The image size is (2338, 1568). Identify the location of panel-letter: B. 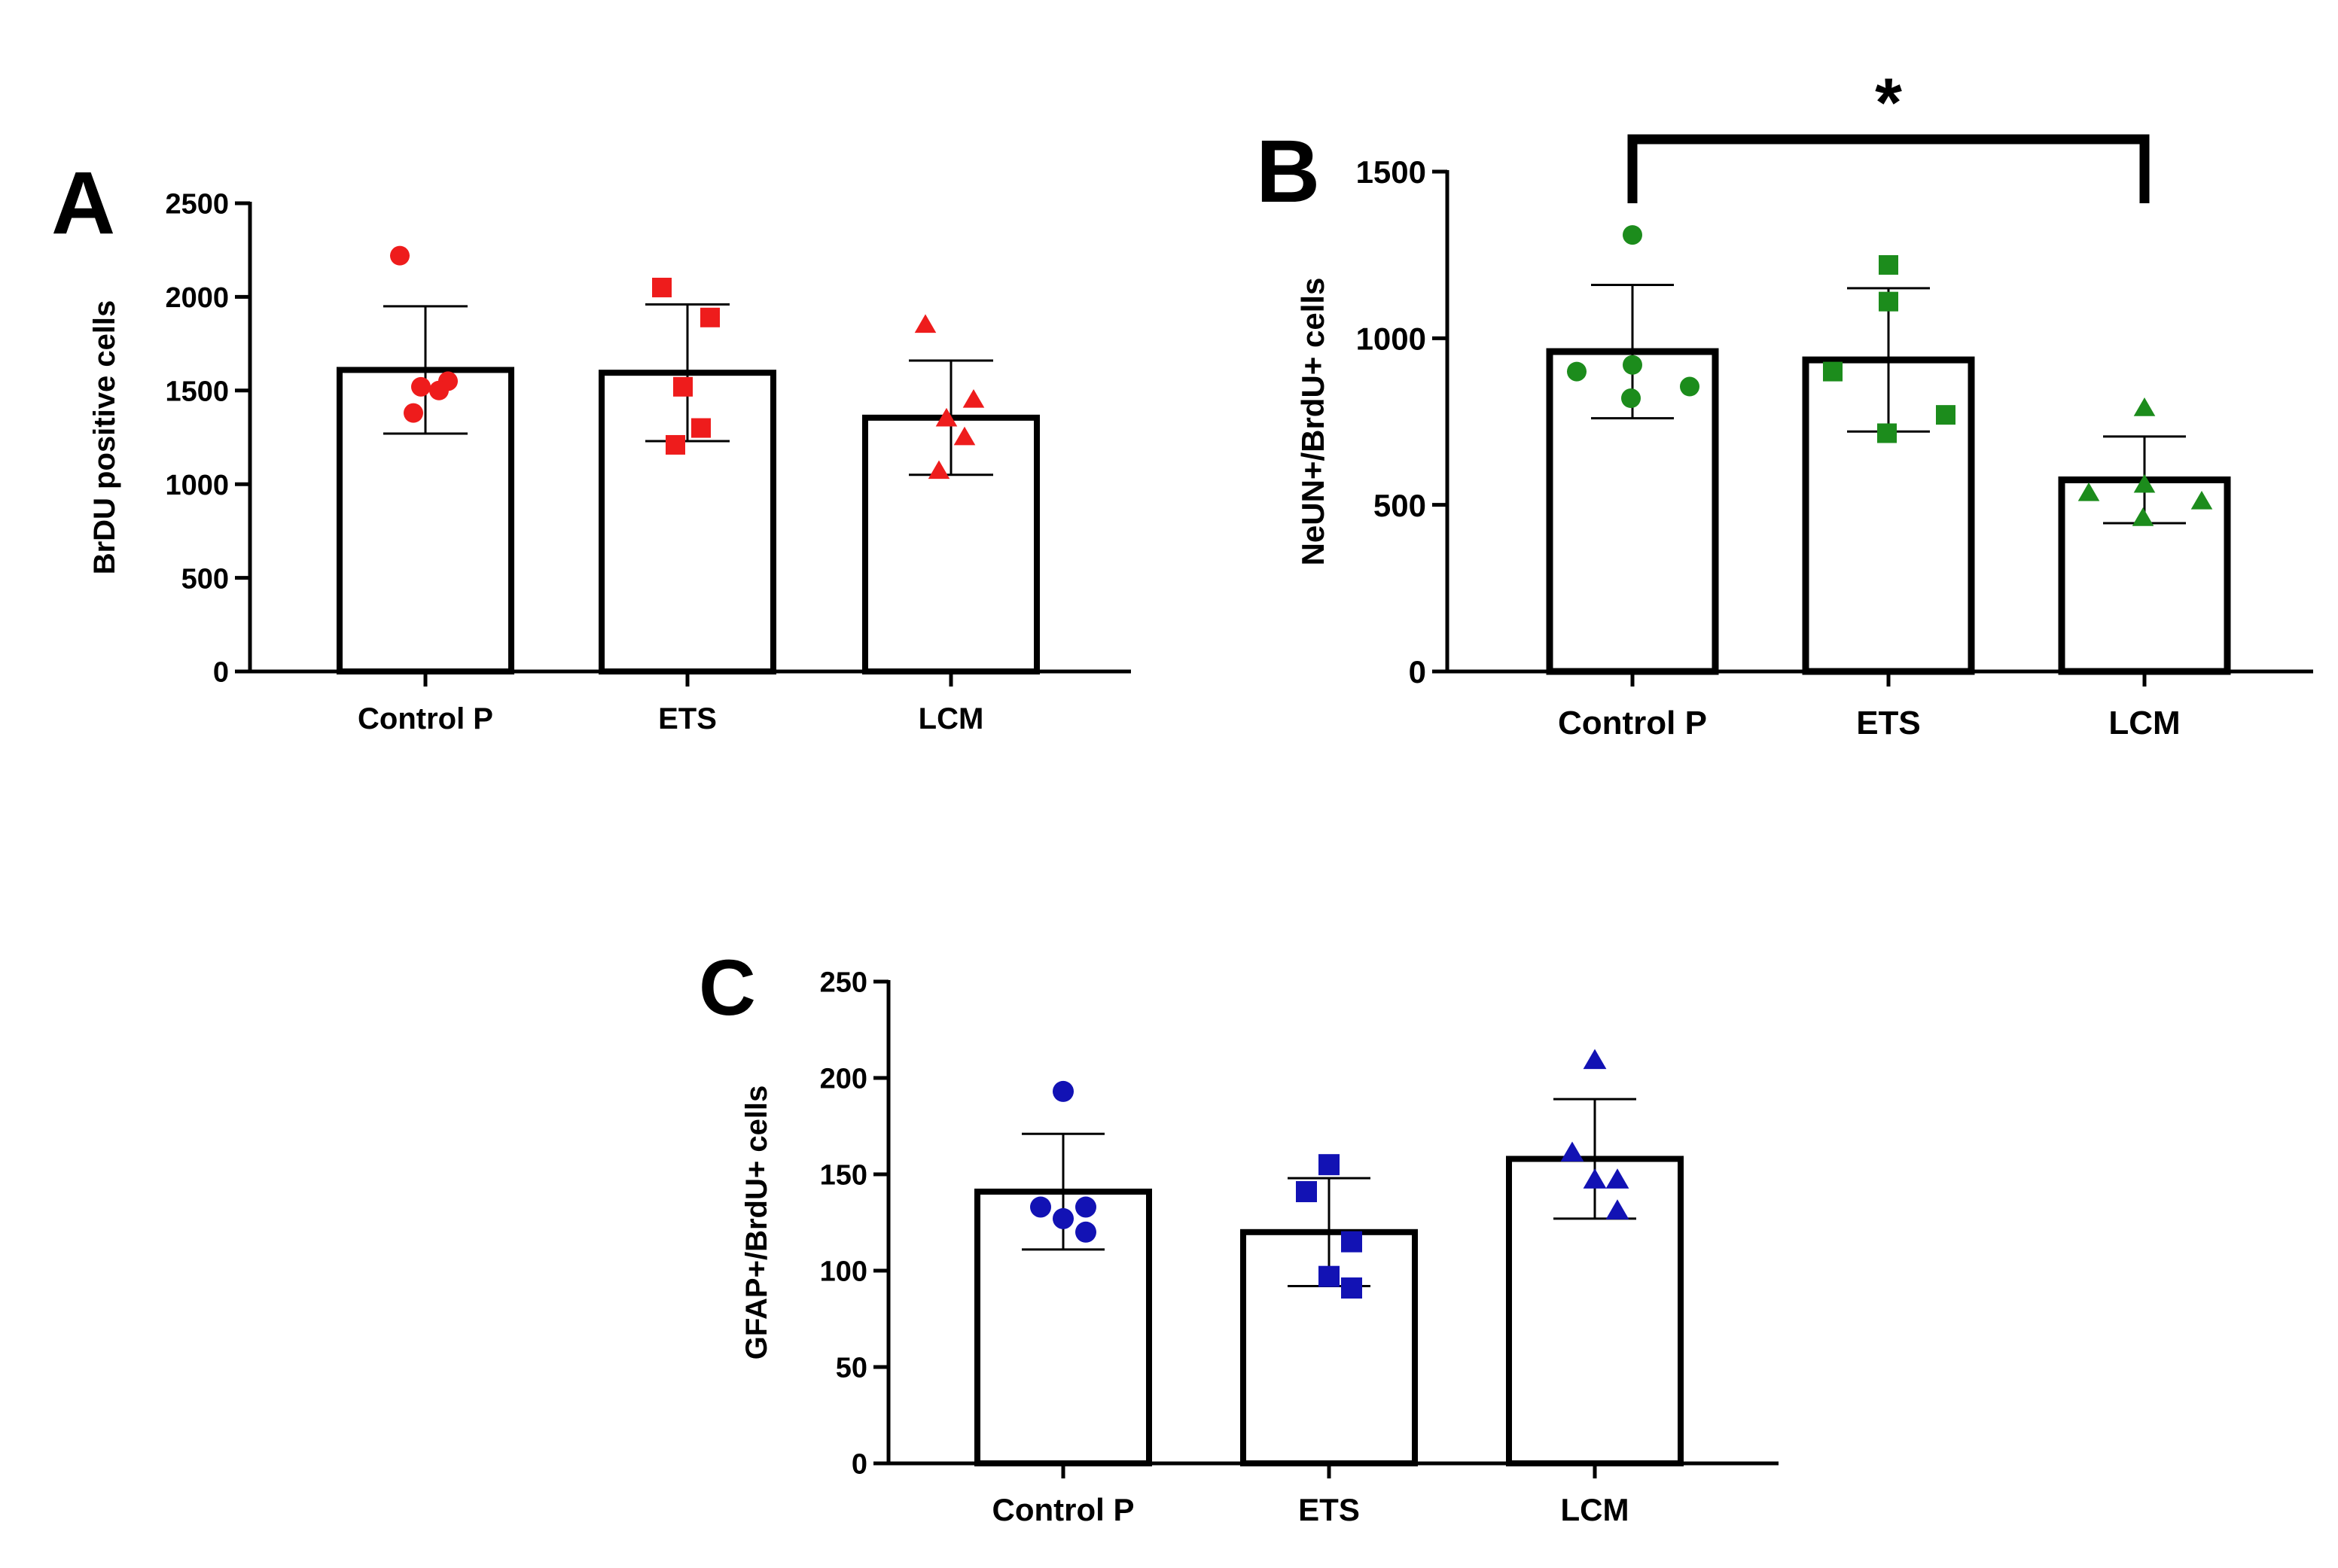
(1288, 171).